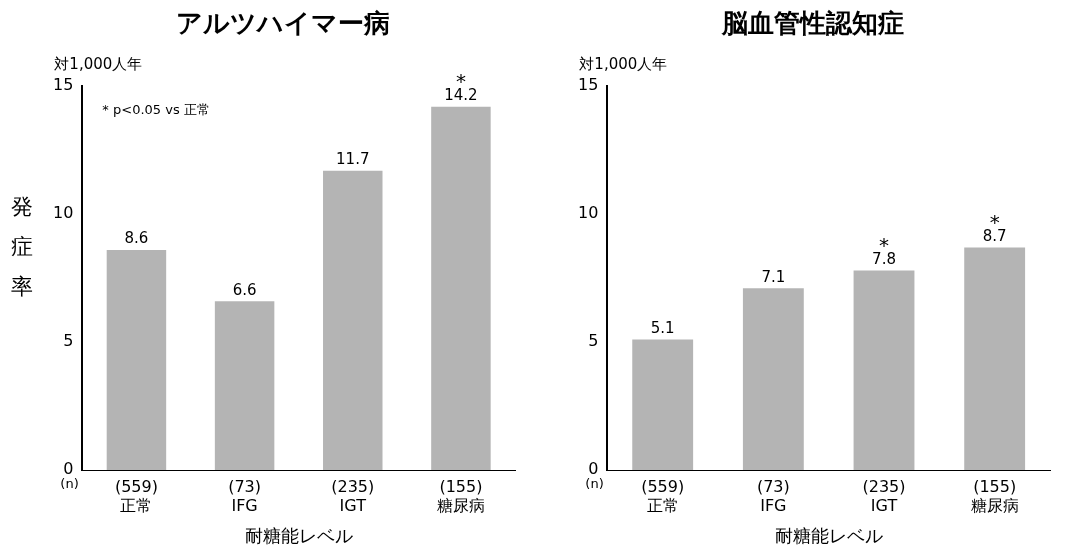  I want to click on chart-title: アルツハイマー病, so click(282, 23).